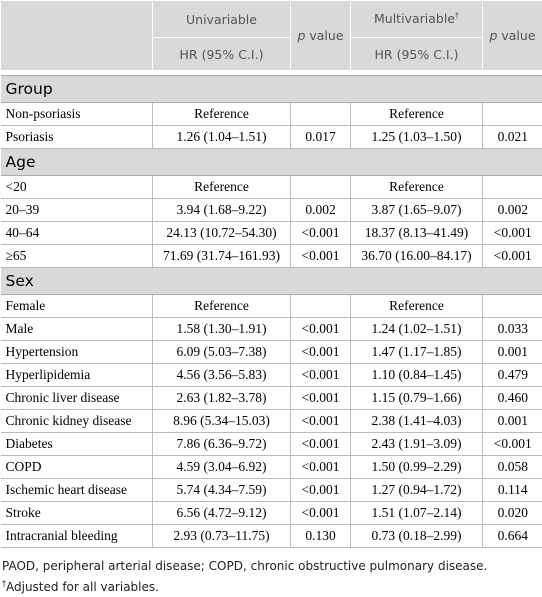 This screenshot has width=542, height=597. Describe the element at coordinates (512, 467) in the screenshot. I see `multi-p-cell: 0.058` at that location.